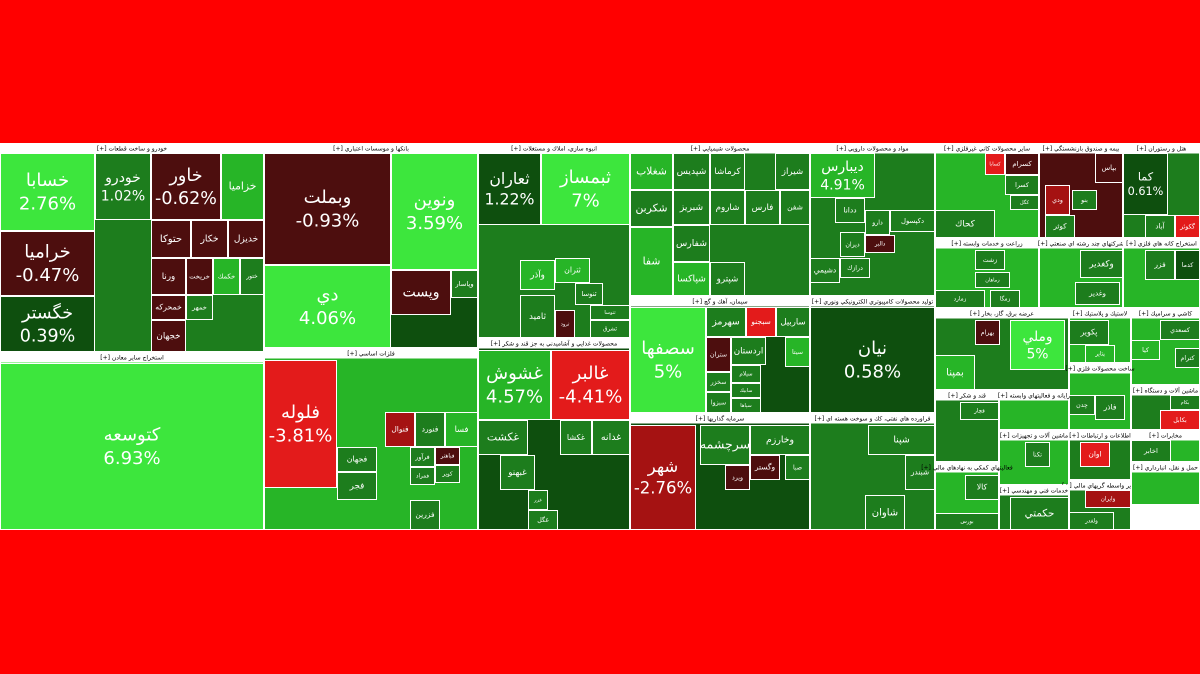 Image resolution: width=1200 pixels, height=674 pixels. What do you see at coordinates (885, 513) in the screenshot?
I see `tile-label: شاوان` at bounding box center [885, 513].